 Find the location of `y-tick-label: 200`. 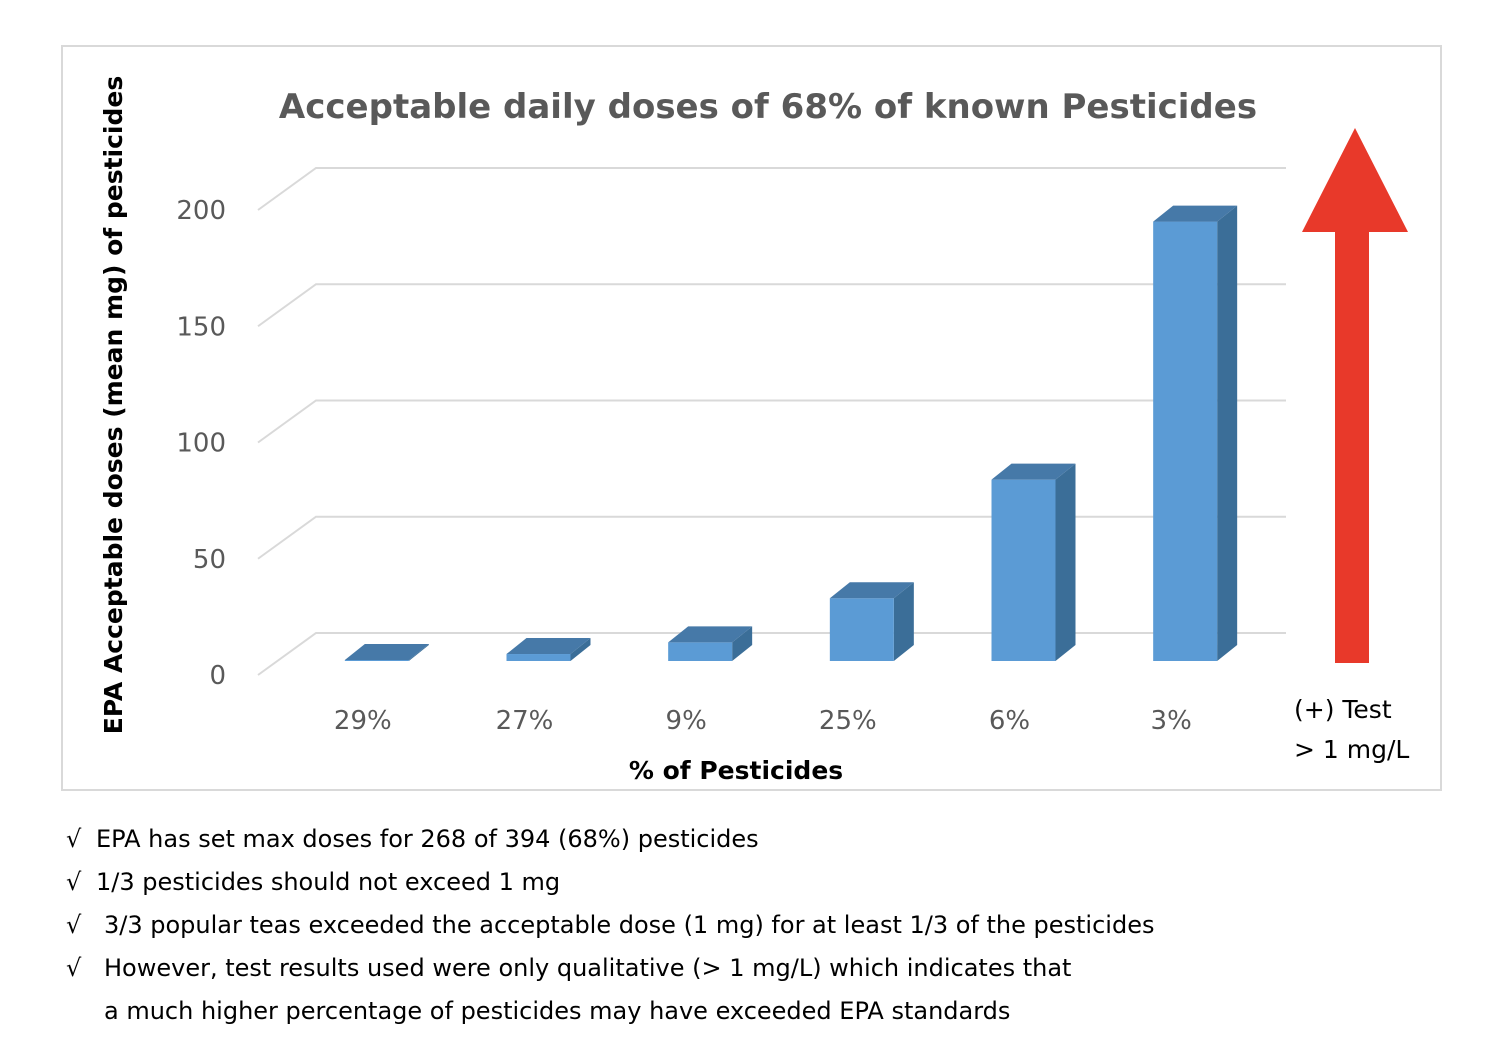

y-tick-label: 200 is located at coordinates (201, 211).